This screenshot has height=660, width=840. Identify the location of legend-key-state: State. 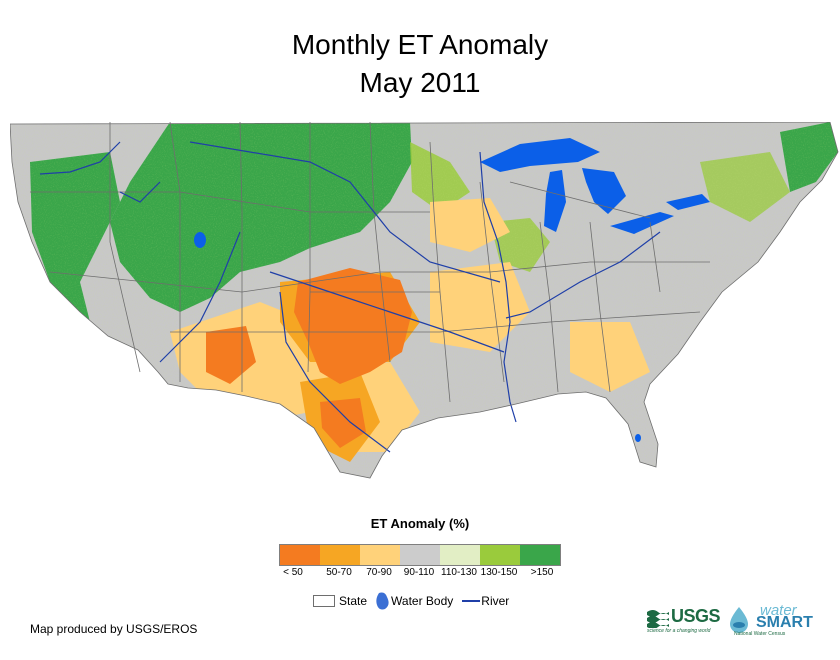
(340, 601).